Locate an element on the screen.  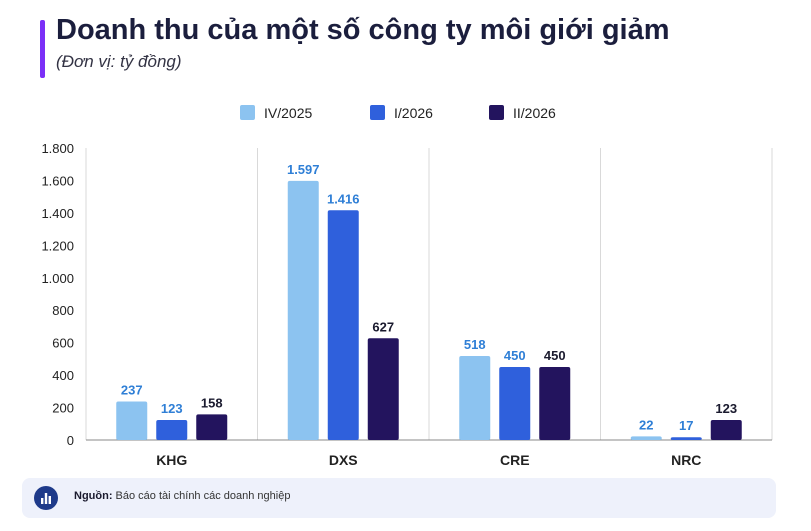
data-label: 158 is located at coordinates (212, 402).